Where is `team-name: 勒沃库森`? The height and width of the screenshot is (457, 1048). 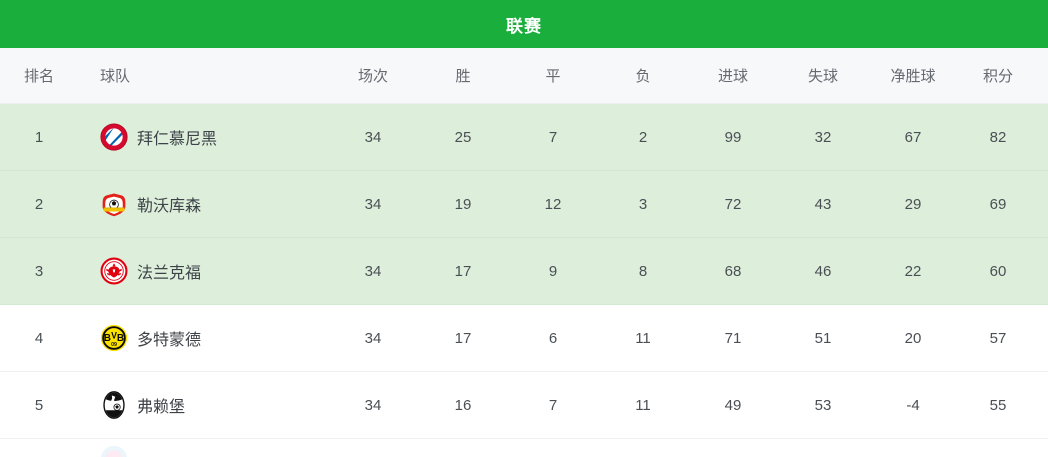 team-name: 勒沃库森 is located at coordinates (169, 206).